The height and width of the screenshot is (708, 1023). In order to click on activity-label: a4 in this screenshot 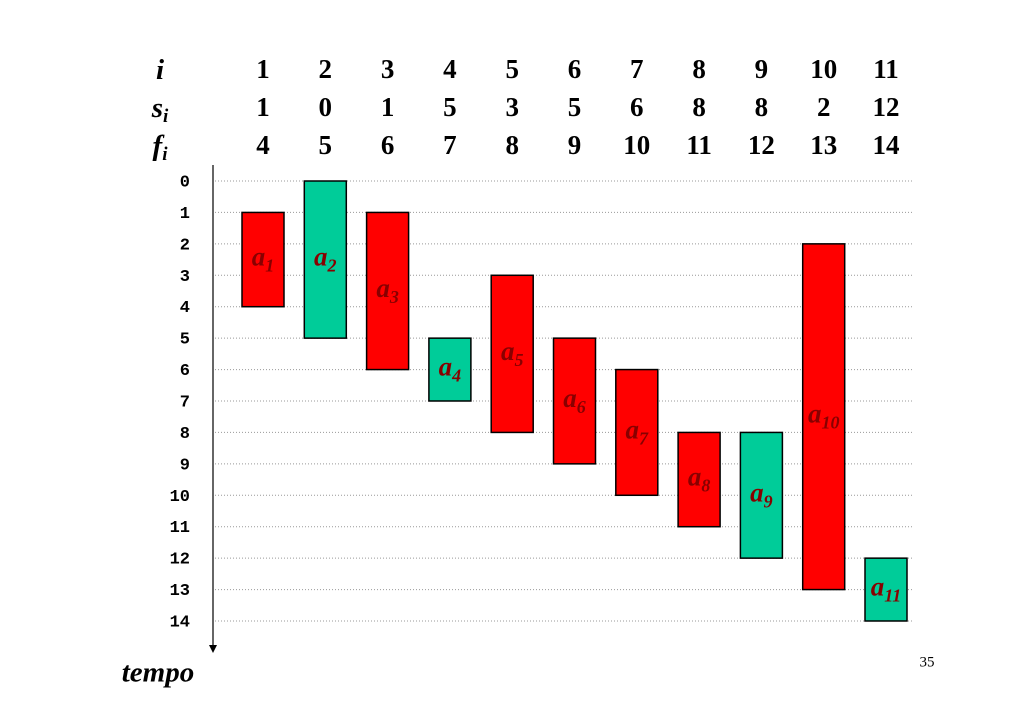, I will do `click(450, 369)`.